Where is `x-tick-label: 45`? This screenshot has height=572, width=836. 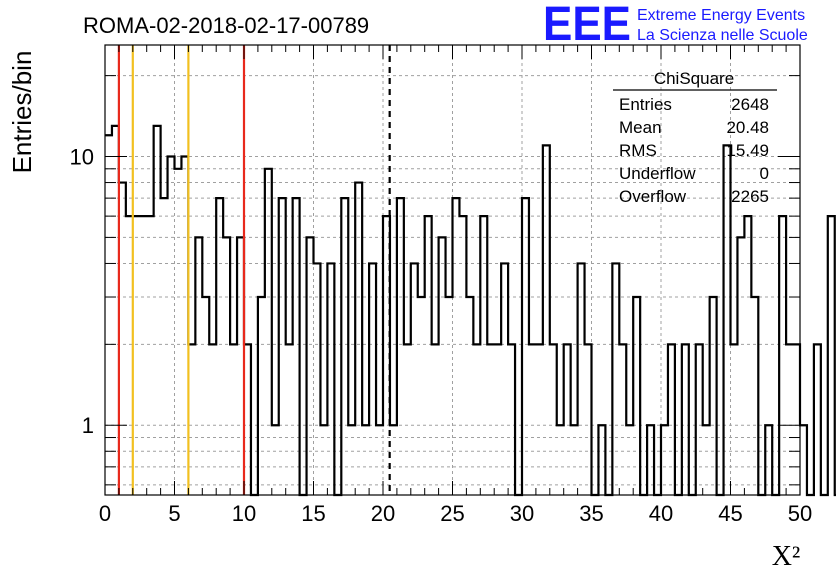 x-tick-label: 45 is located at coordinates (730, 513).